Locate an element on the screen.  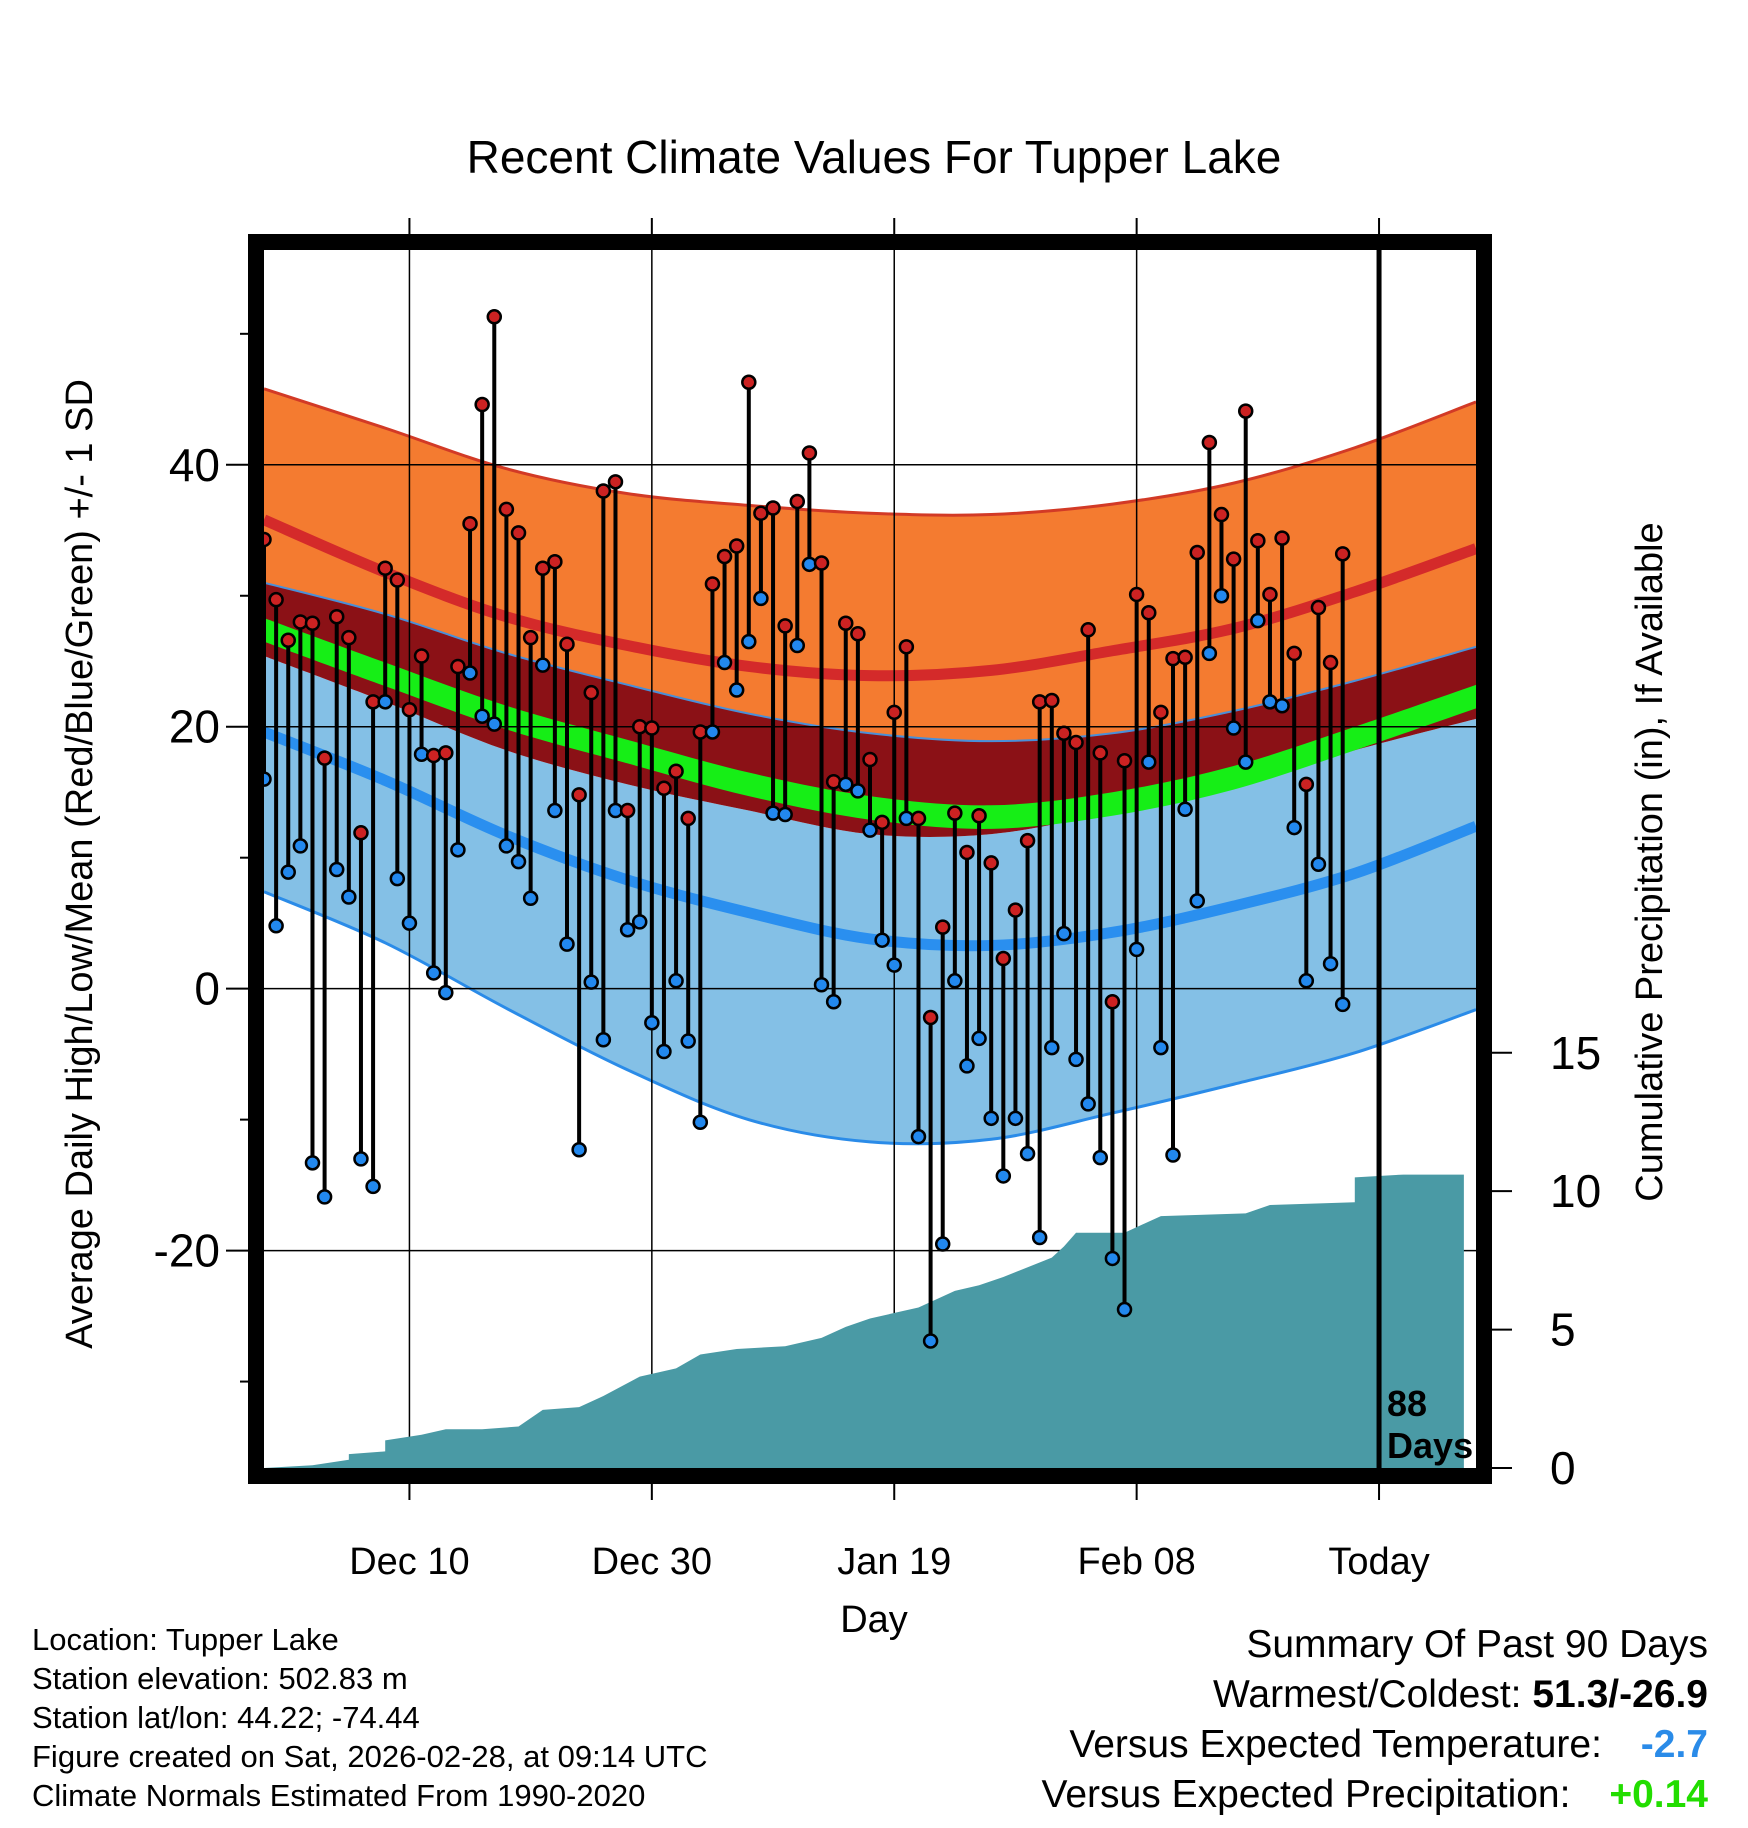
y2-tick-label: 15 is located at coordinates (1575, 1053).